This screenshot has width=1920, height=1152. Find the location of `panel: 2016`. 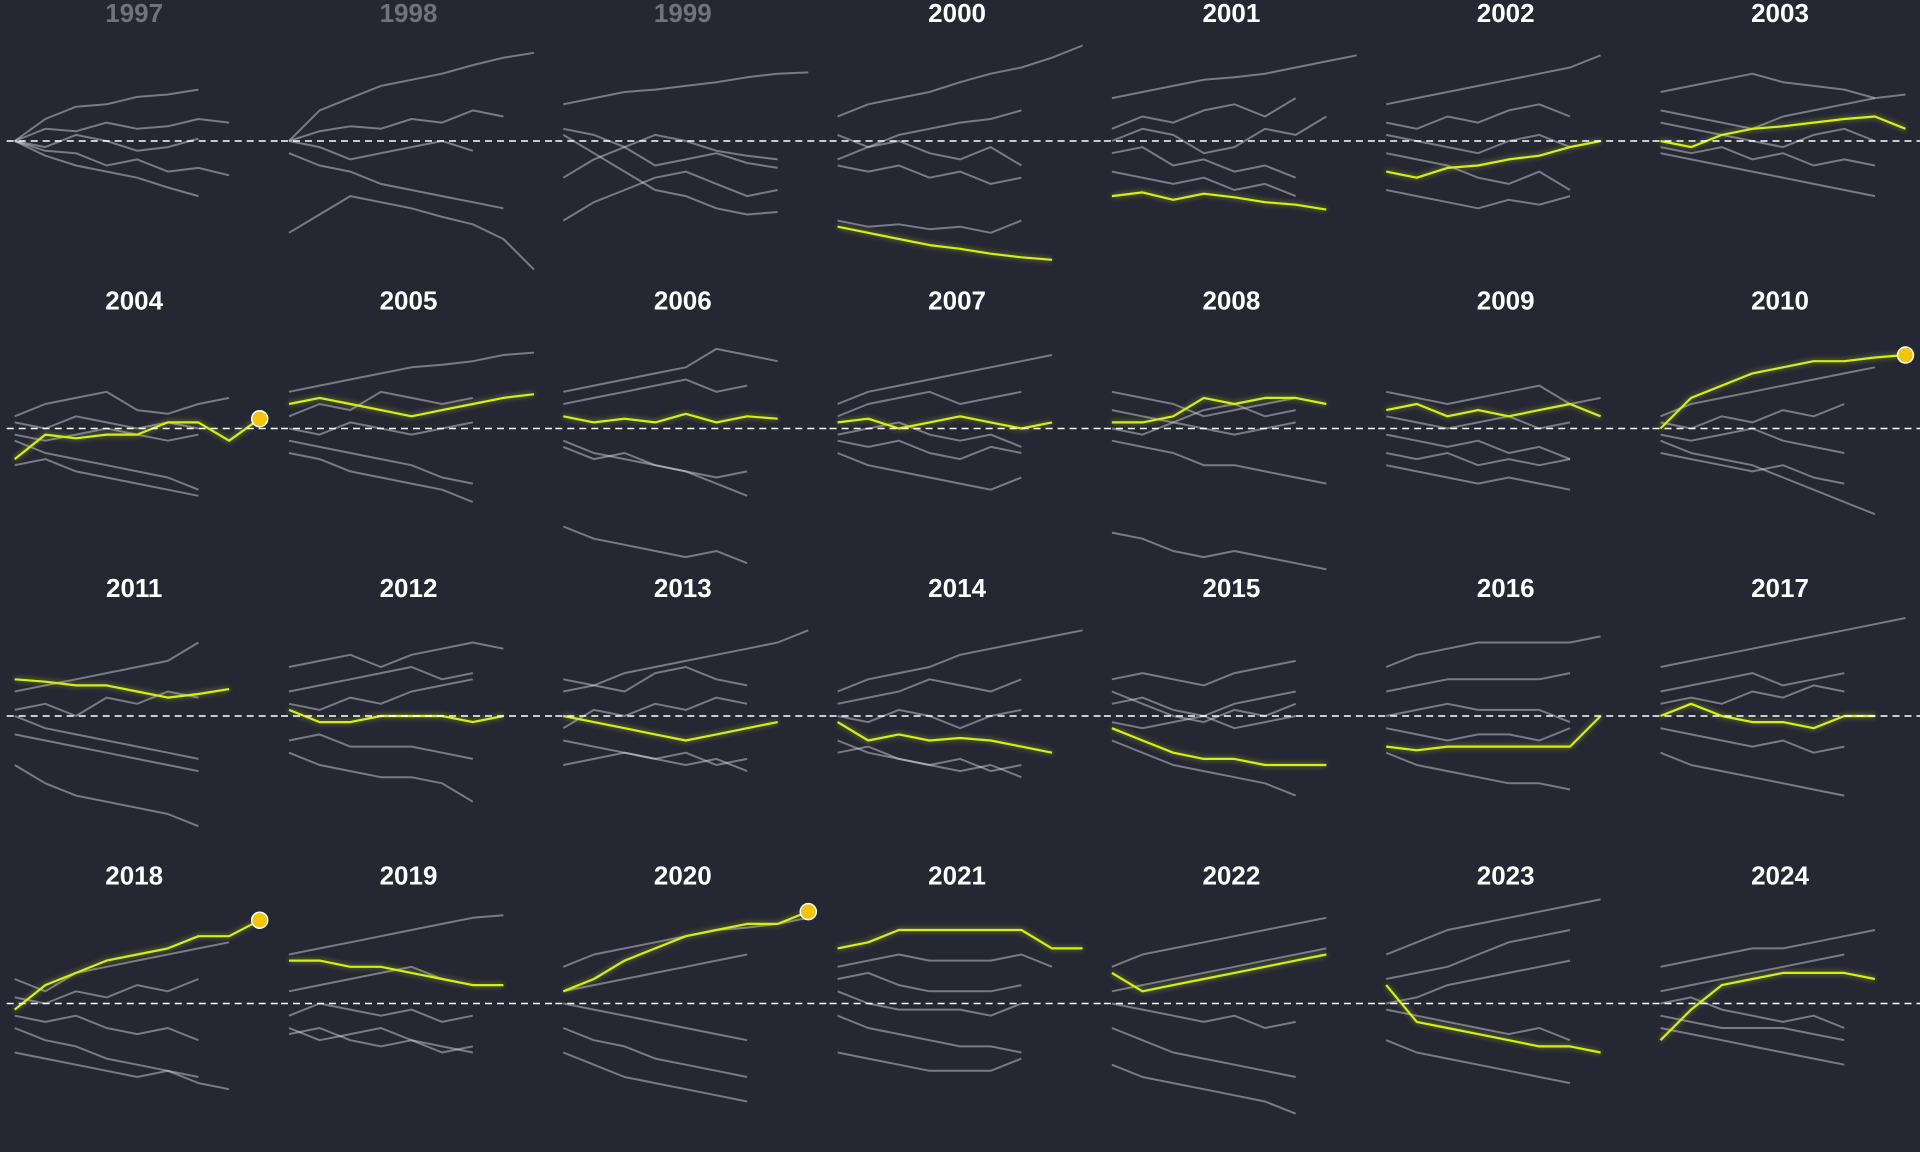

panel: 2016 is located at coordinates (1515, 682).